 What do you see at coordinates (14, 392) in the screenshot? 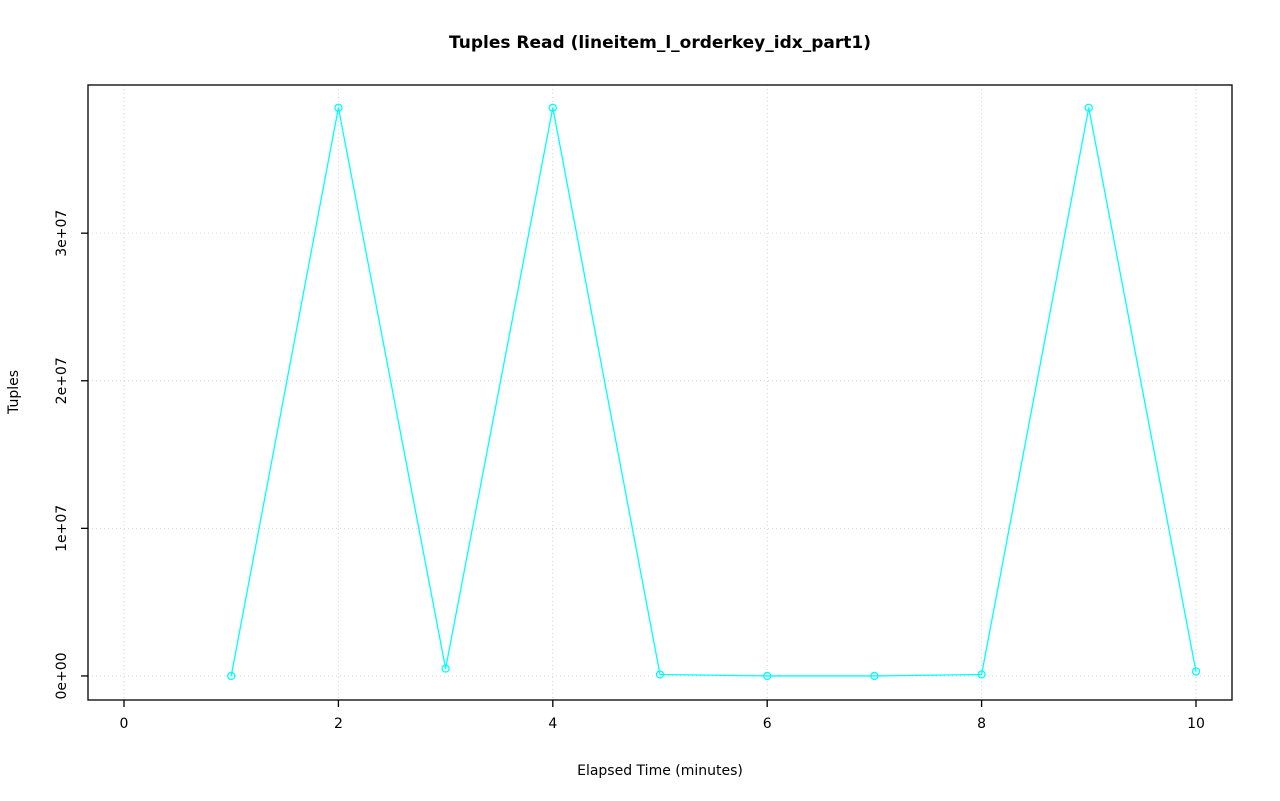
I see `y-axis-label: Tuples` at bounding box center [14, 392].